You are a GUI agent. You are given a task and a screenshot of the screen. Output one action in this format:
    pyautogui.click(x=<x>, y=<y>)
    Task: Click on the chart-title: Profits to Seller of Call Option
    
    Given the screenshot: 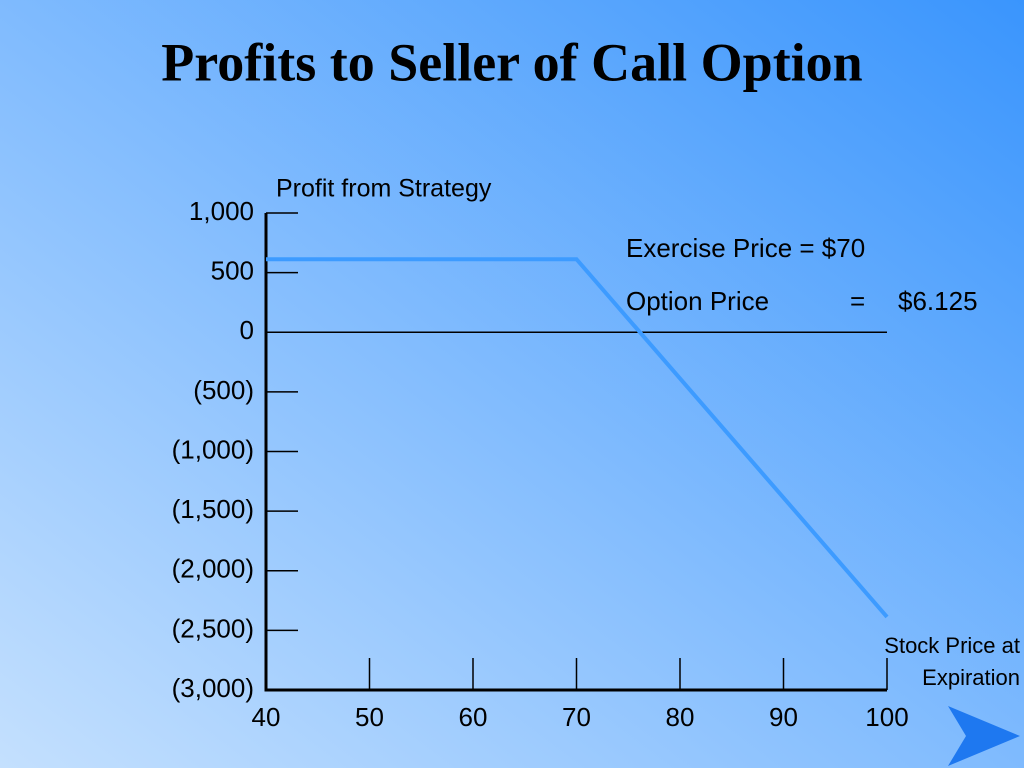 What is the action you would take?
    pyautogui.click(x=511, y=62)
    